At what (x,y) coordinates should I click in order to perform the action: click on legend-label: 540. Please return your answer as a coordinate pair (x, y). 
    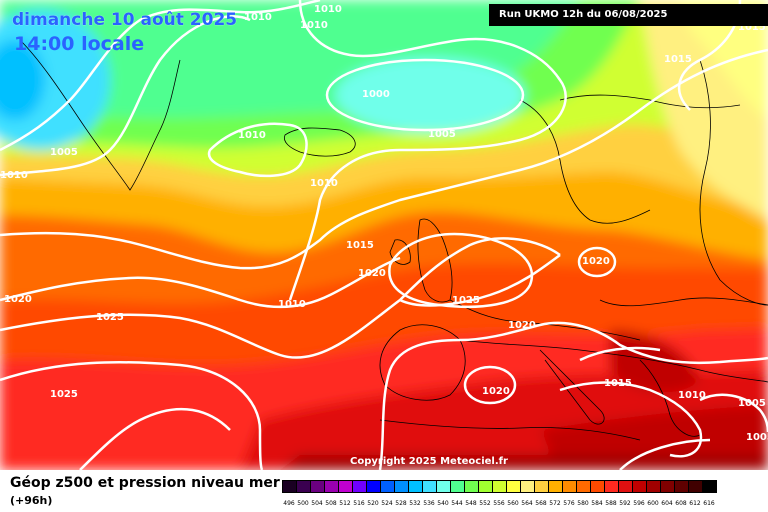
    Looking at the image, I should click on (443, 503).